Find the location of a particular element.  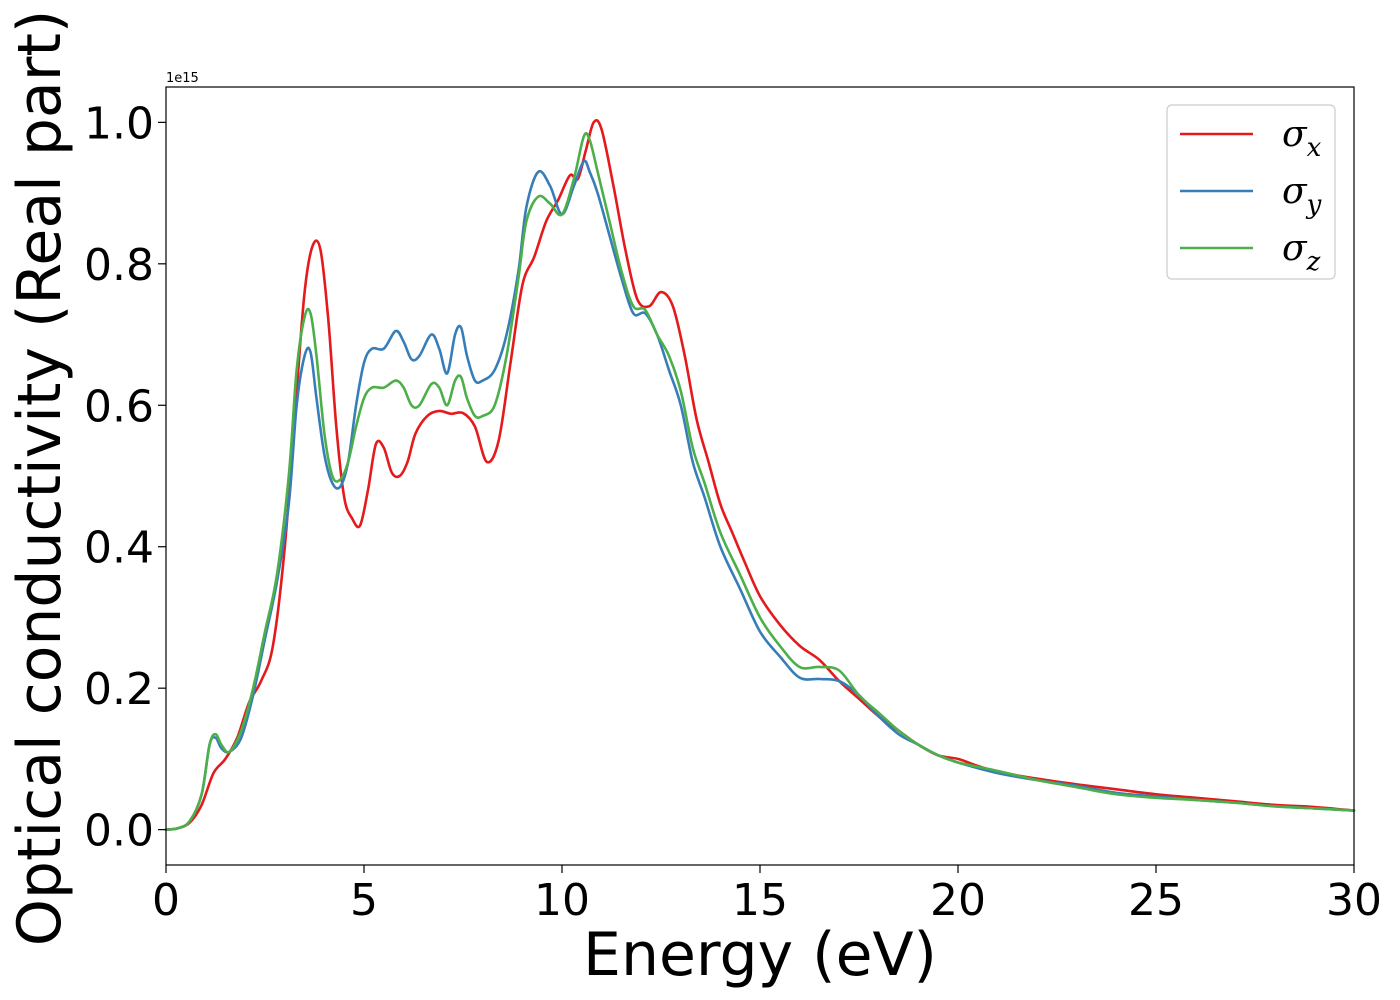

y-axis-label: Optical conductivity (Real part) is located at coordinates (40, 478).